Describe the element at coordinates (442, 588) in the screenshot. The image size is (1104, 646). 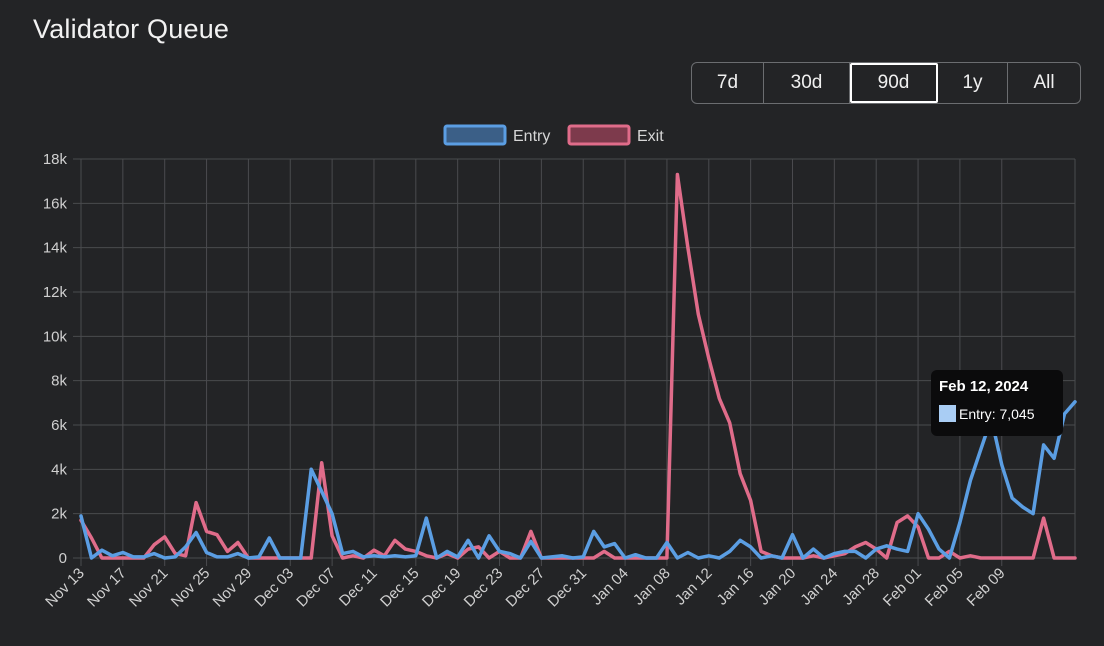
I see `x-tick-label: Dec 19` at that location.